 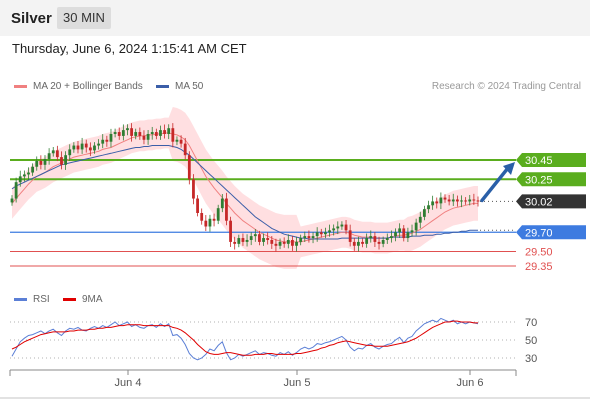 I want to click on ma9-swatch, so click(x=69, y=299).